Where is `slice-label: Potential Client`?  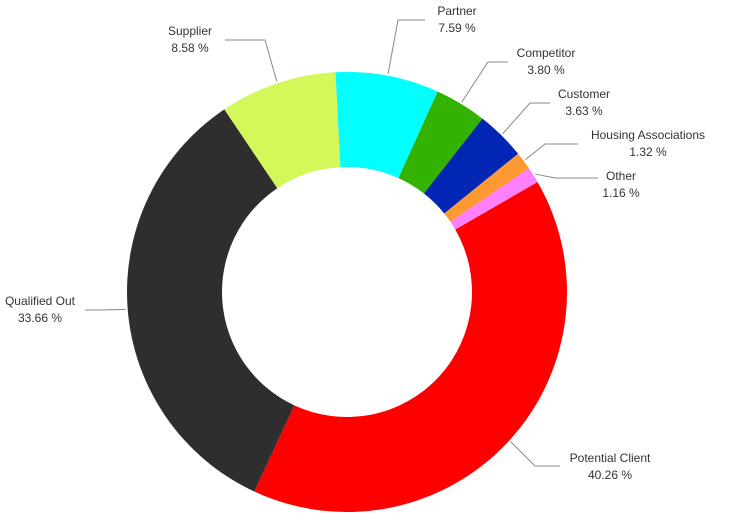
slice-label: Potential Client is located at coordinates (610, 458).